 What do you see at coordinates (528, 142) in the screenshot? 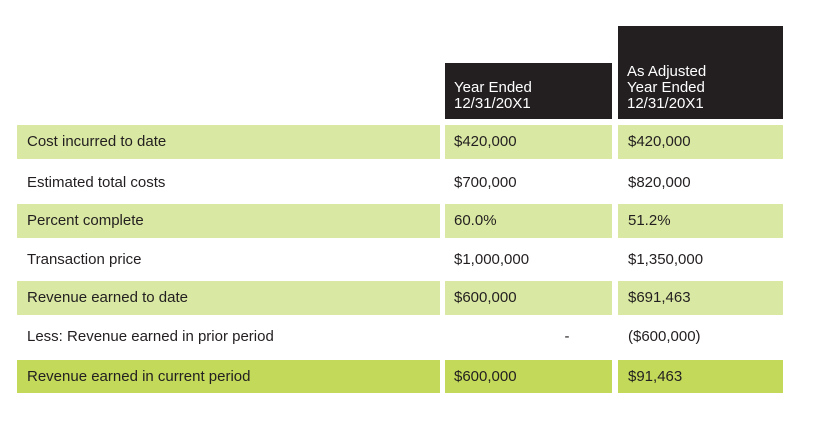
I see `year-ended-value: $420,000` at bounding box center [528, 142].